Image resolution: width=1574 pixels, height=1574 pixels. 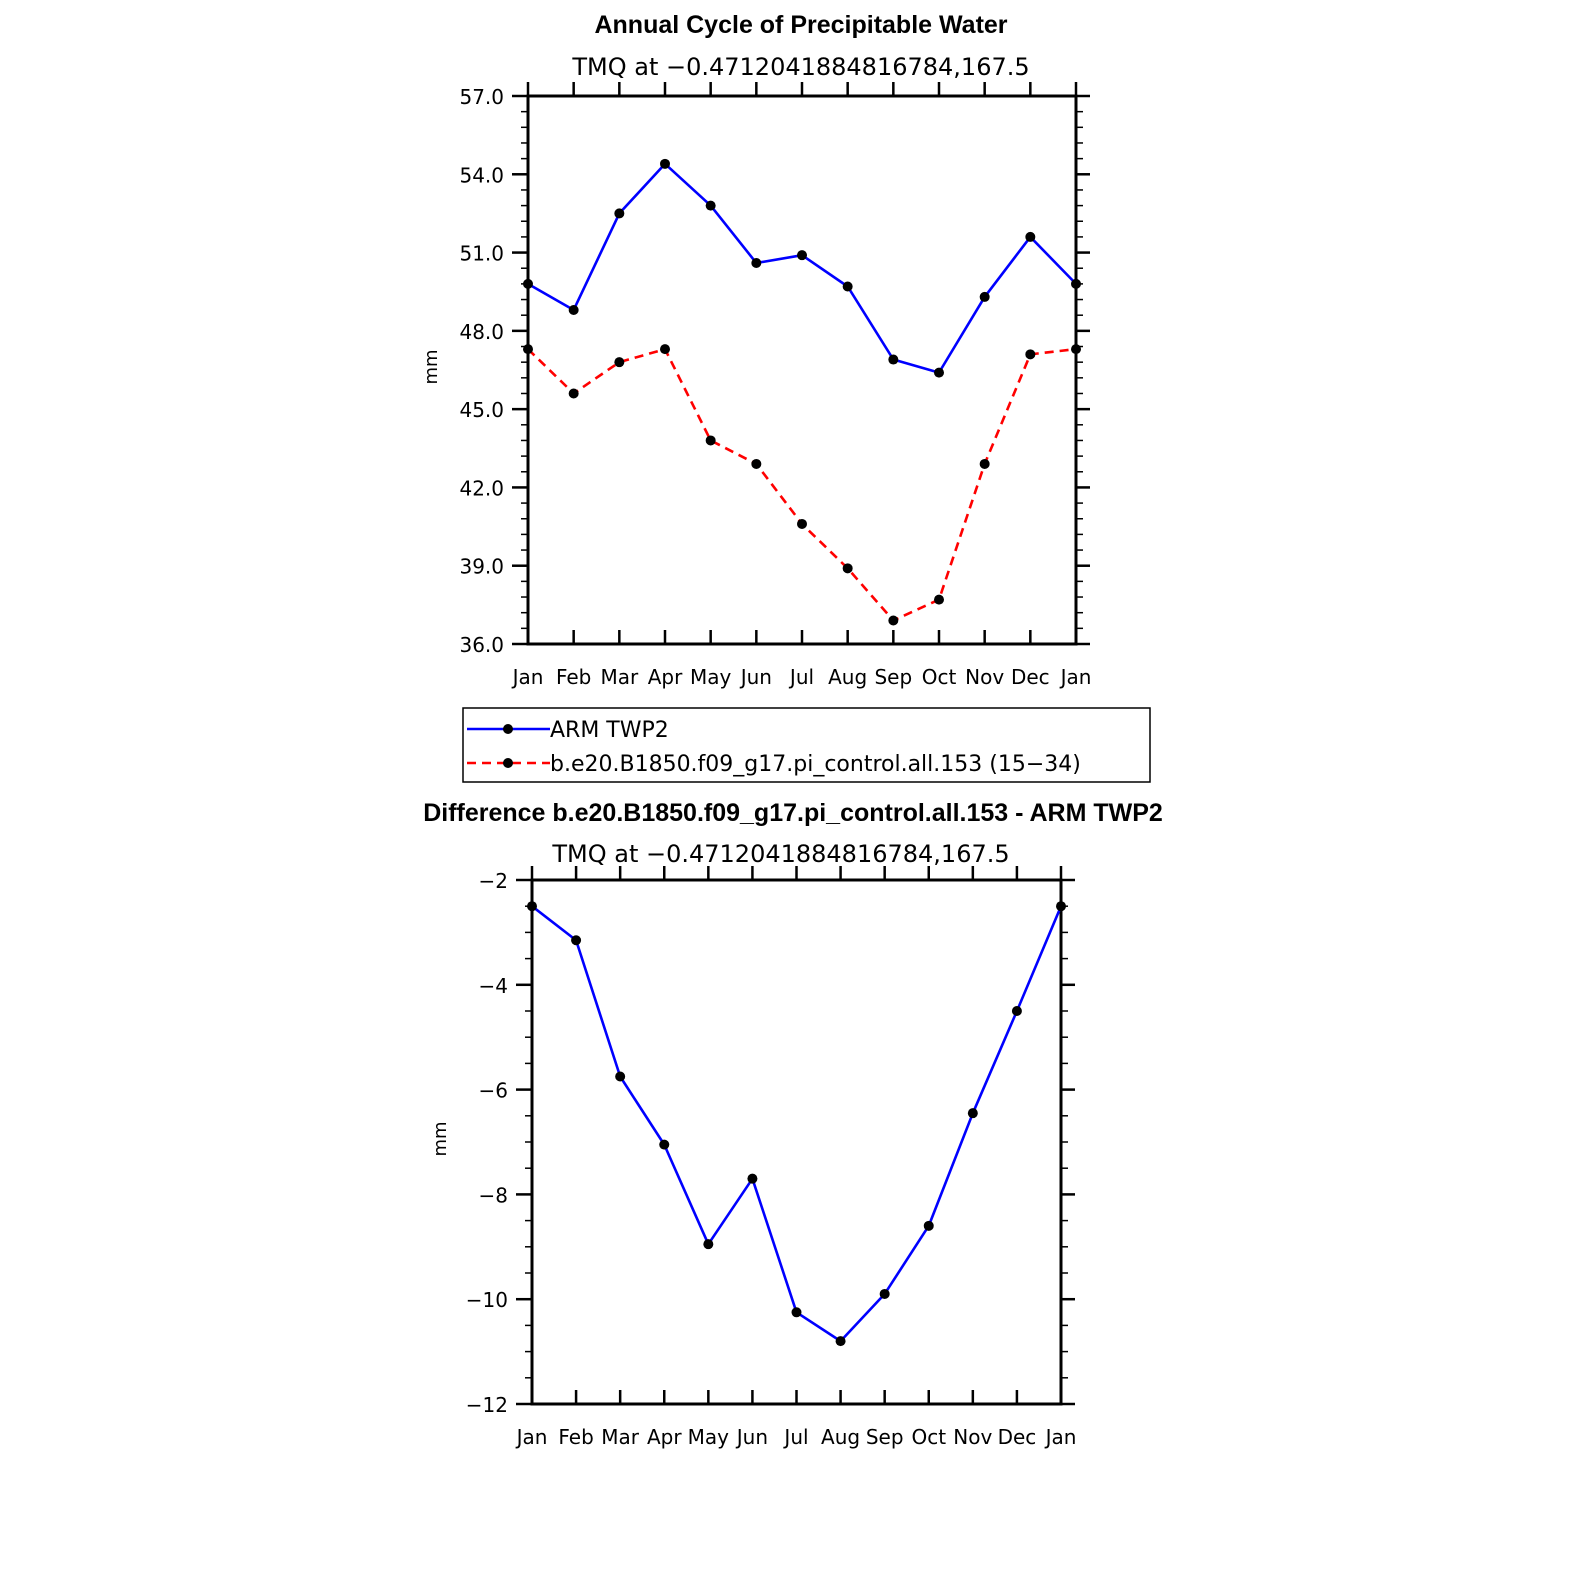 I want to click on chart1-ytick-label: 48.0, so click(x=481, y=332).